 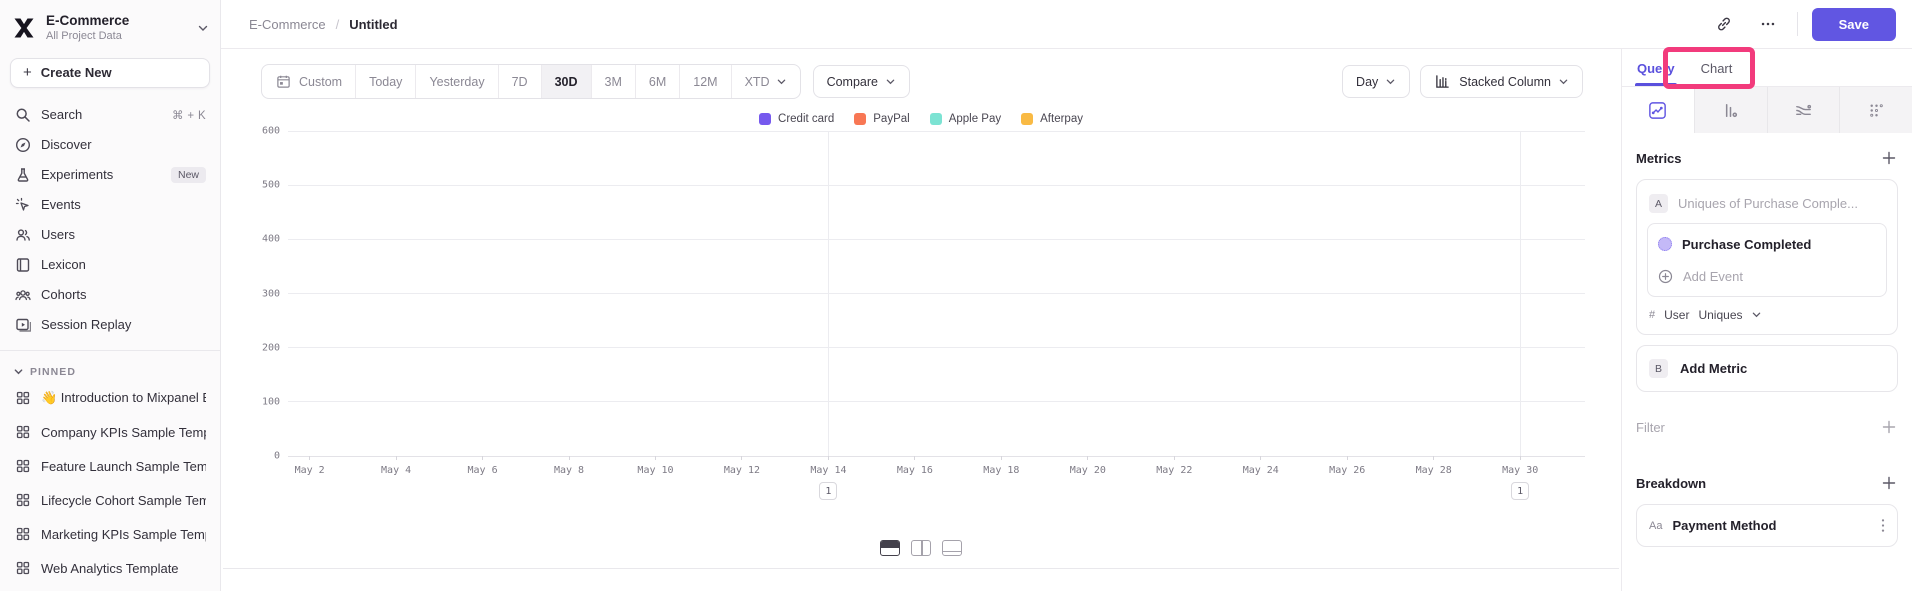 What do you see at coordinates (766, 81) in the screenshot?
I see `date-range-xtd: XTD` at bounding box center [766, 81].